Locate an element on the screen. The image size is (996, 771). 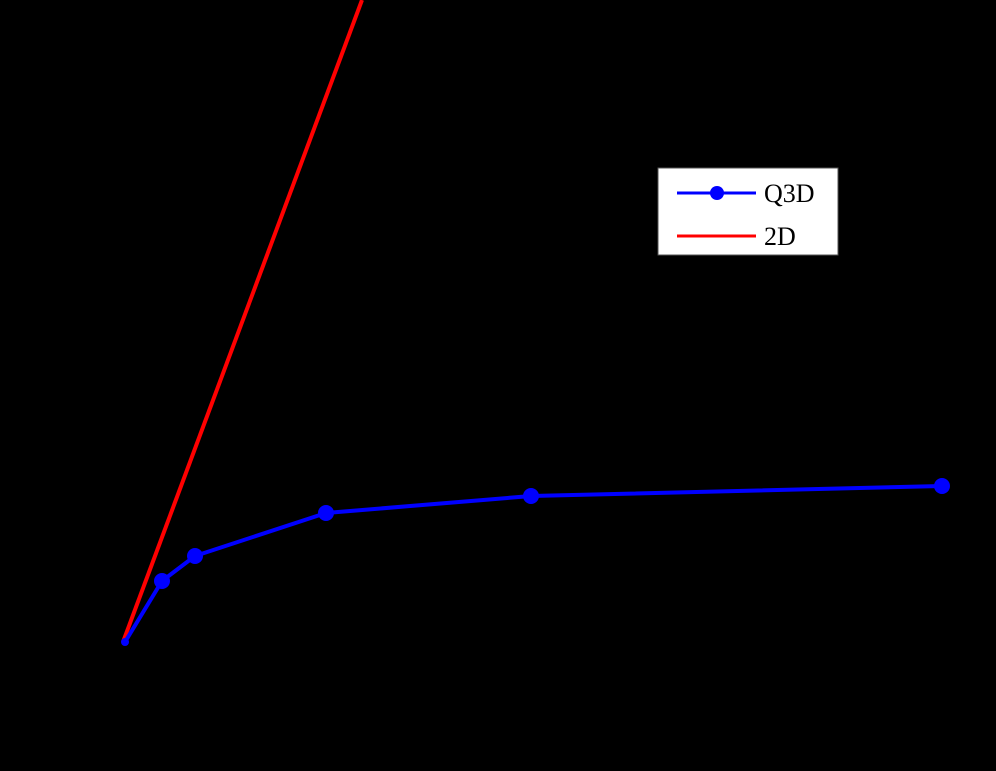
legend: Q3D 2D is located at coordinates (748, 211).